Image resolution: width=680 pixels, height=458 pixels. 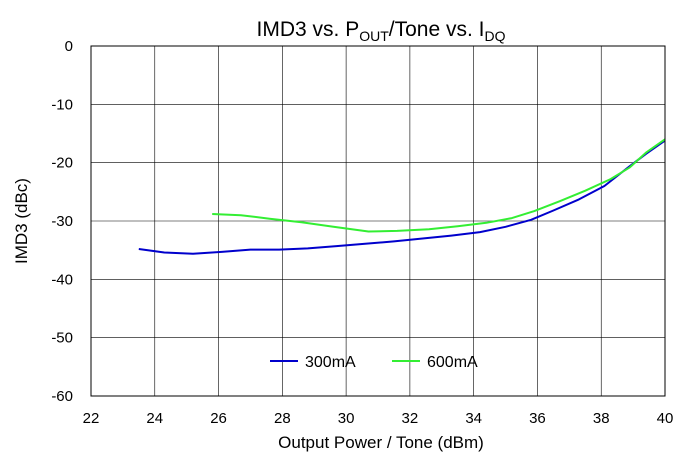 What do you see at coordinates (330, 362) in the screenshot?
I see `legend-label-300mA: 300mA` at bounding box center [330, 362].